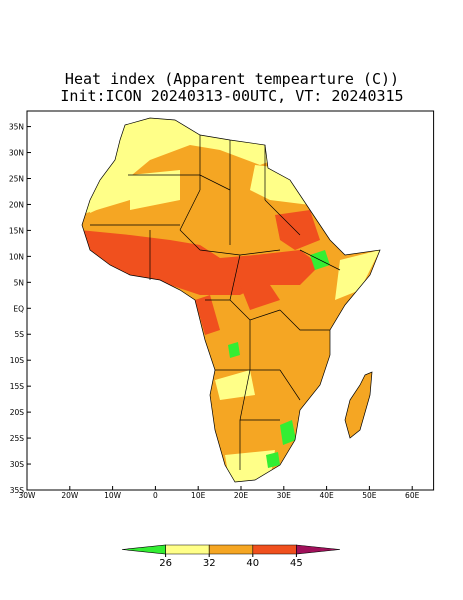 This screenshot has height=600, width=463. What do you see at coordinates (19, 334) in the screenshot?
I see `y-tick-label: 5S` at bounding box center [19, 334].